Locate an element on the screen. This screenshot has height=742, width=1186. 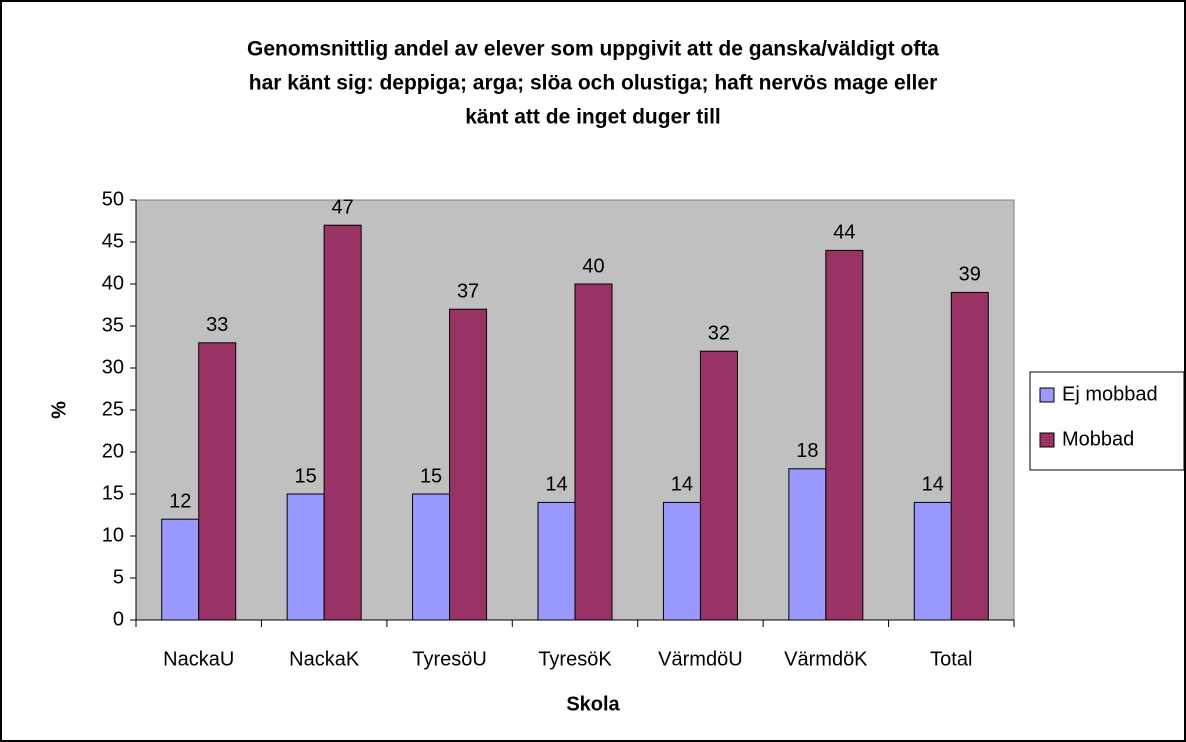
y-tick-label: 40 is located at coordinates (113, 283).